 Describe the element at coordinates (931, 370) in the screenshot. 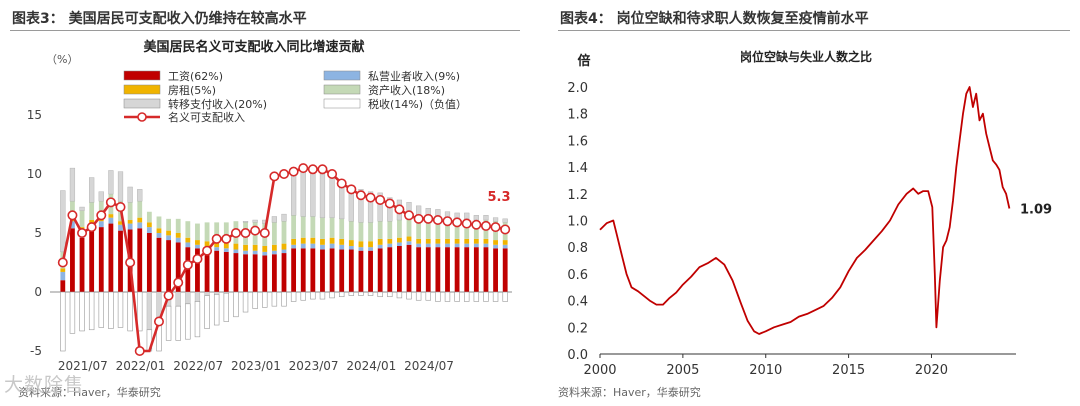

I see `x-tick-label: 2020` at that location.